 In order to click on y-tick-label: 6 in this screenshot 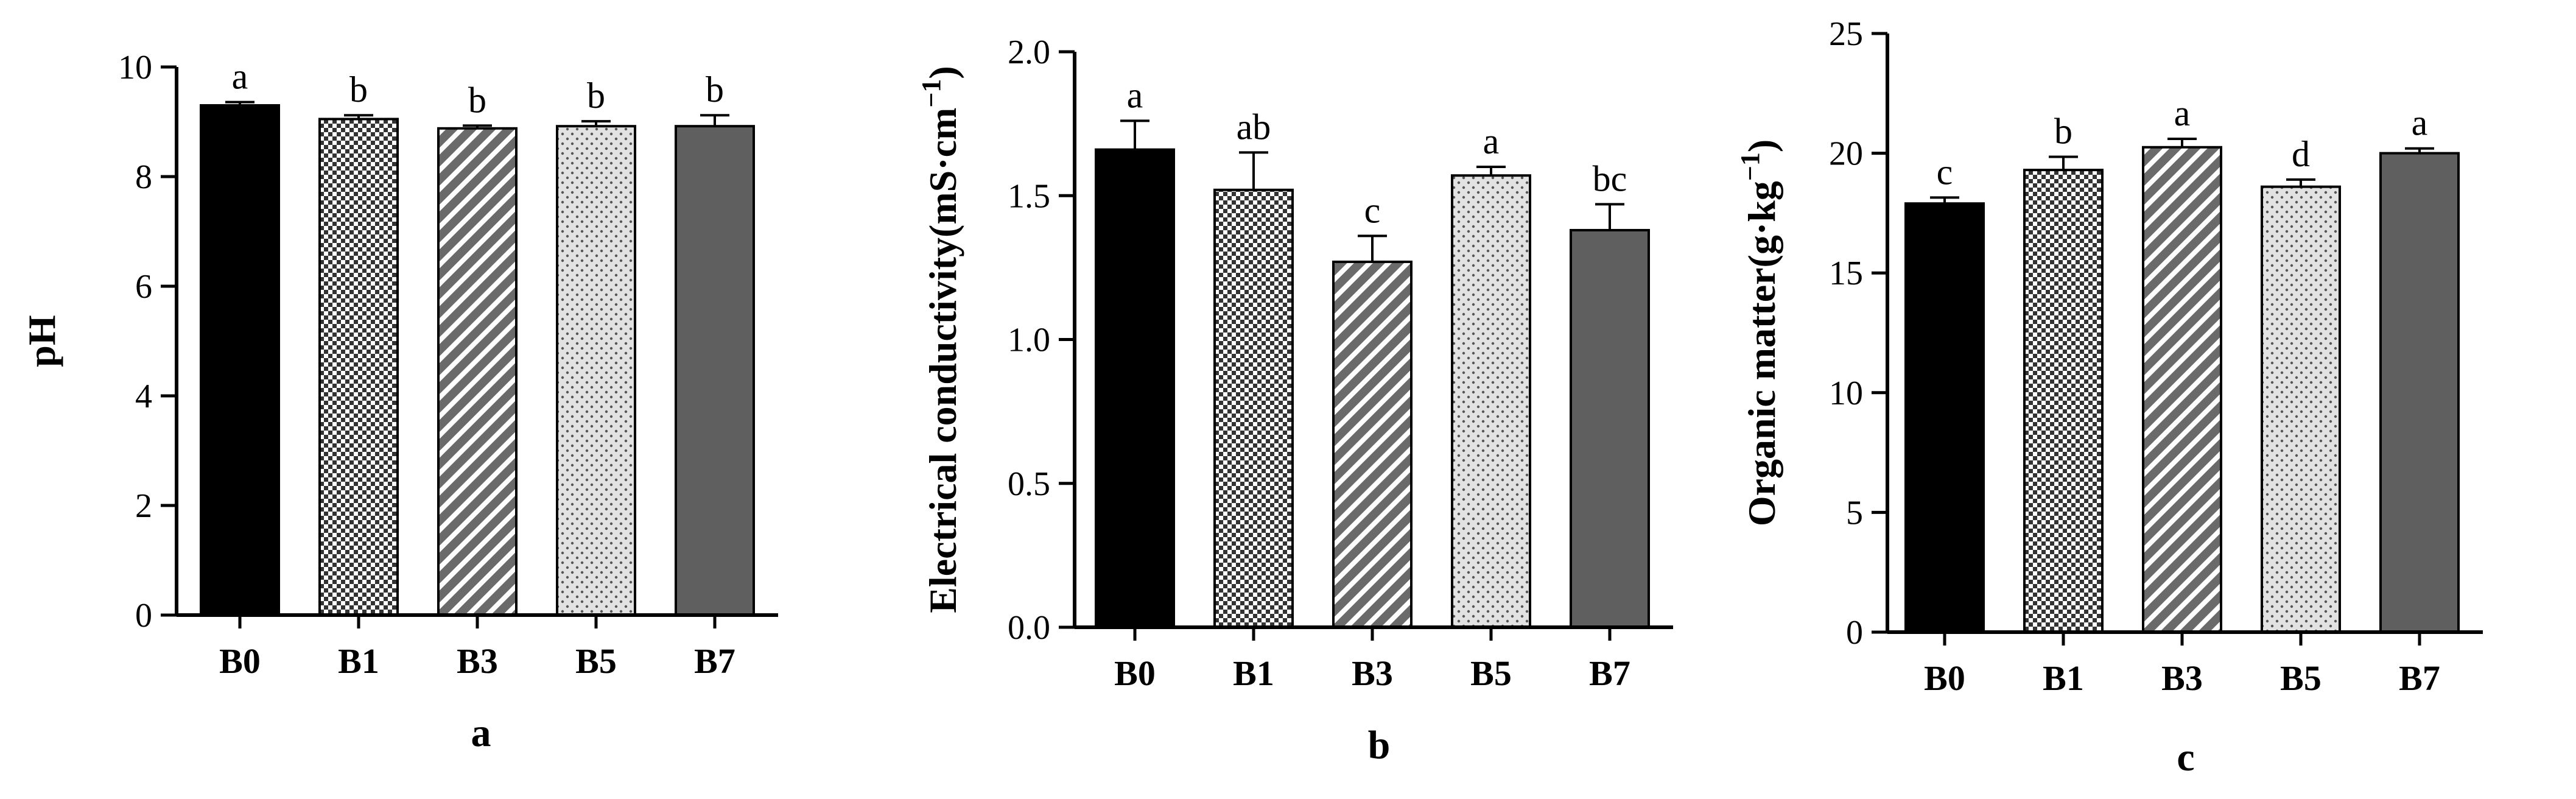, I will do `click(143, 287)`.